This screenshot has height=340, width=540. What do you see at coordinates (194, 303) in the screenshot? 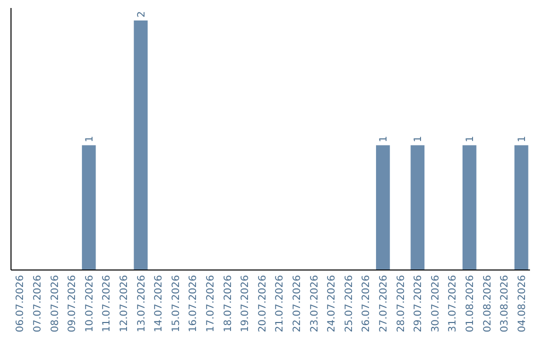
I see `x-tick-label: 16.07.2026` at bounding box center [194, 303].